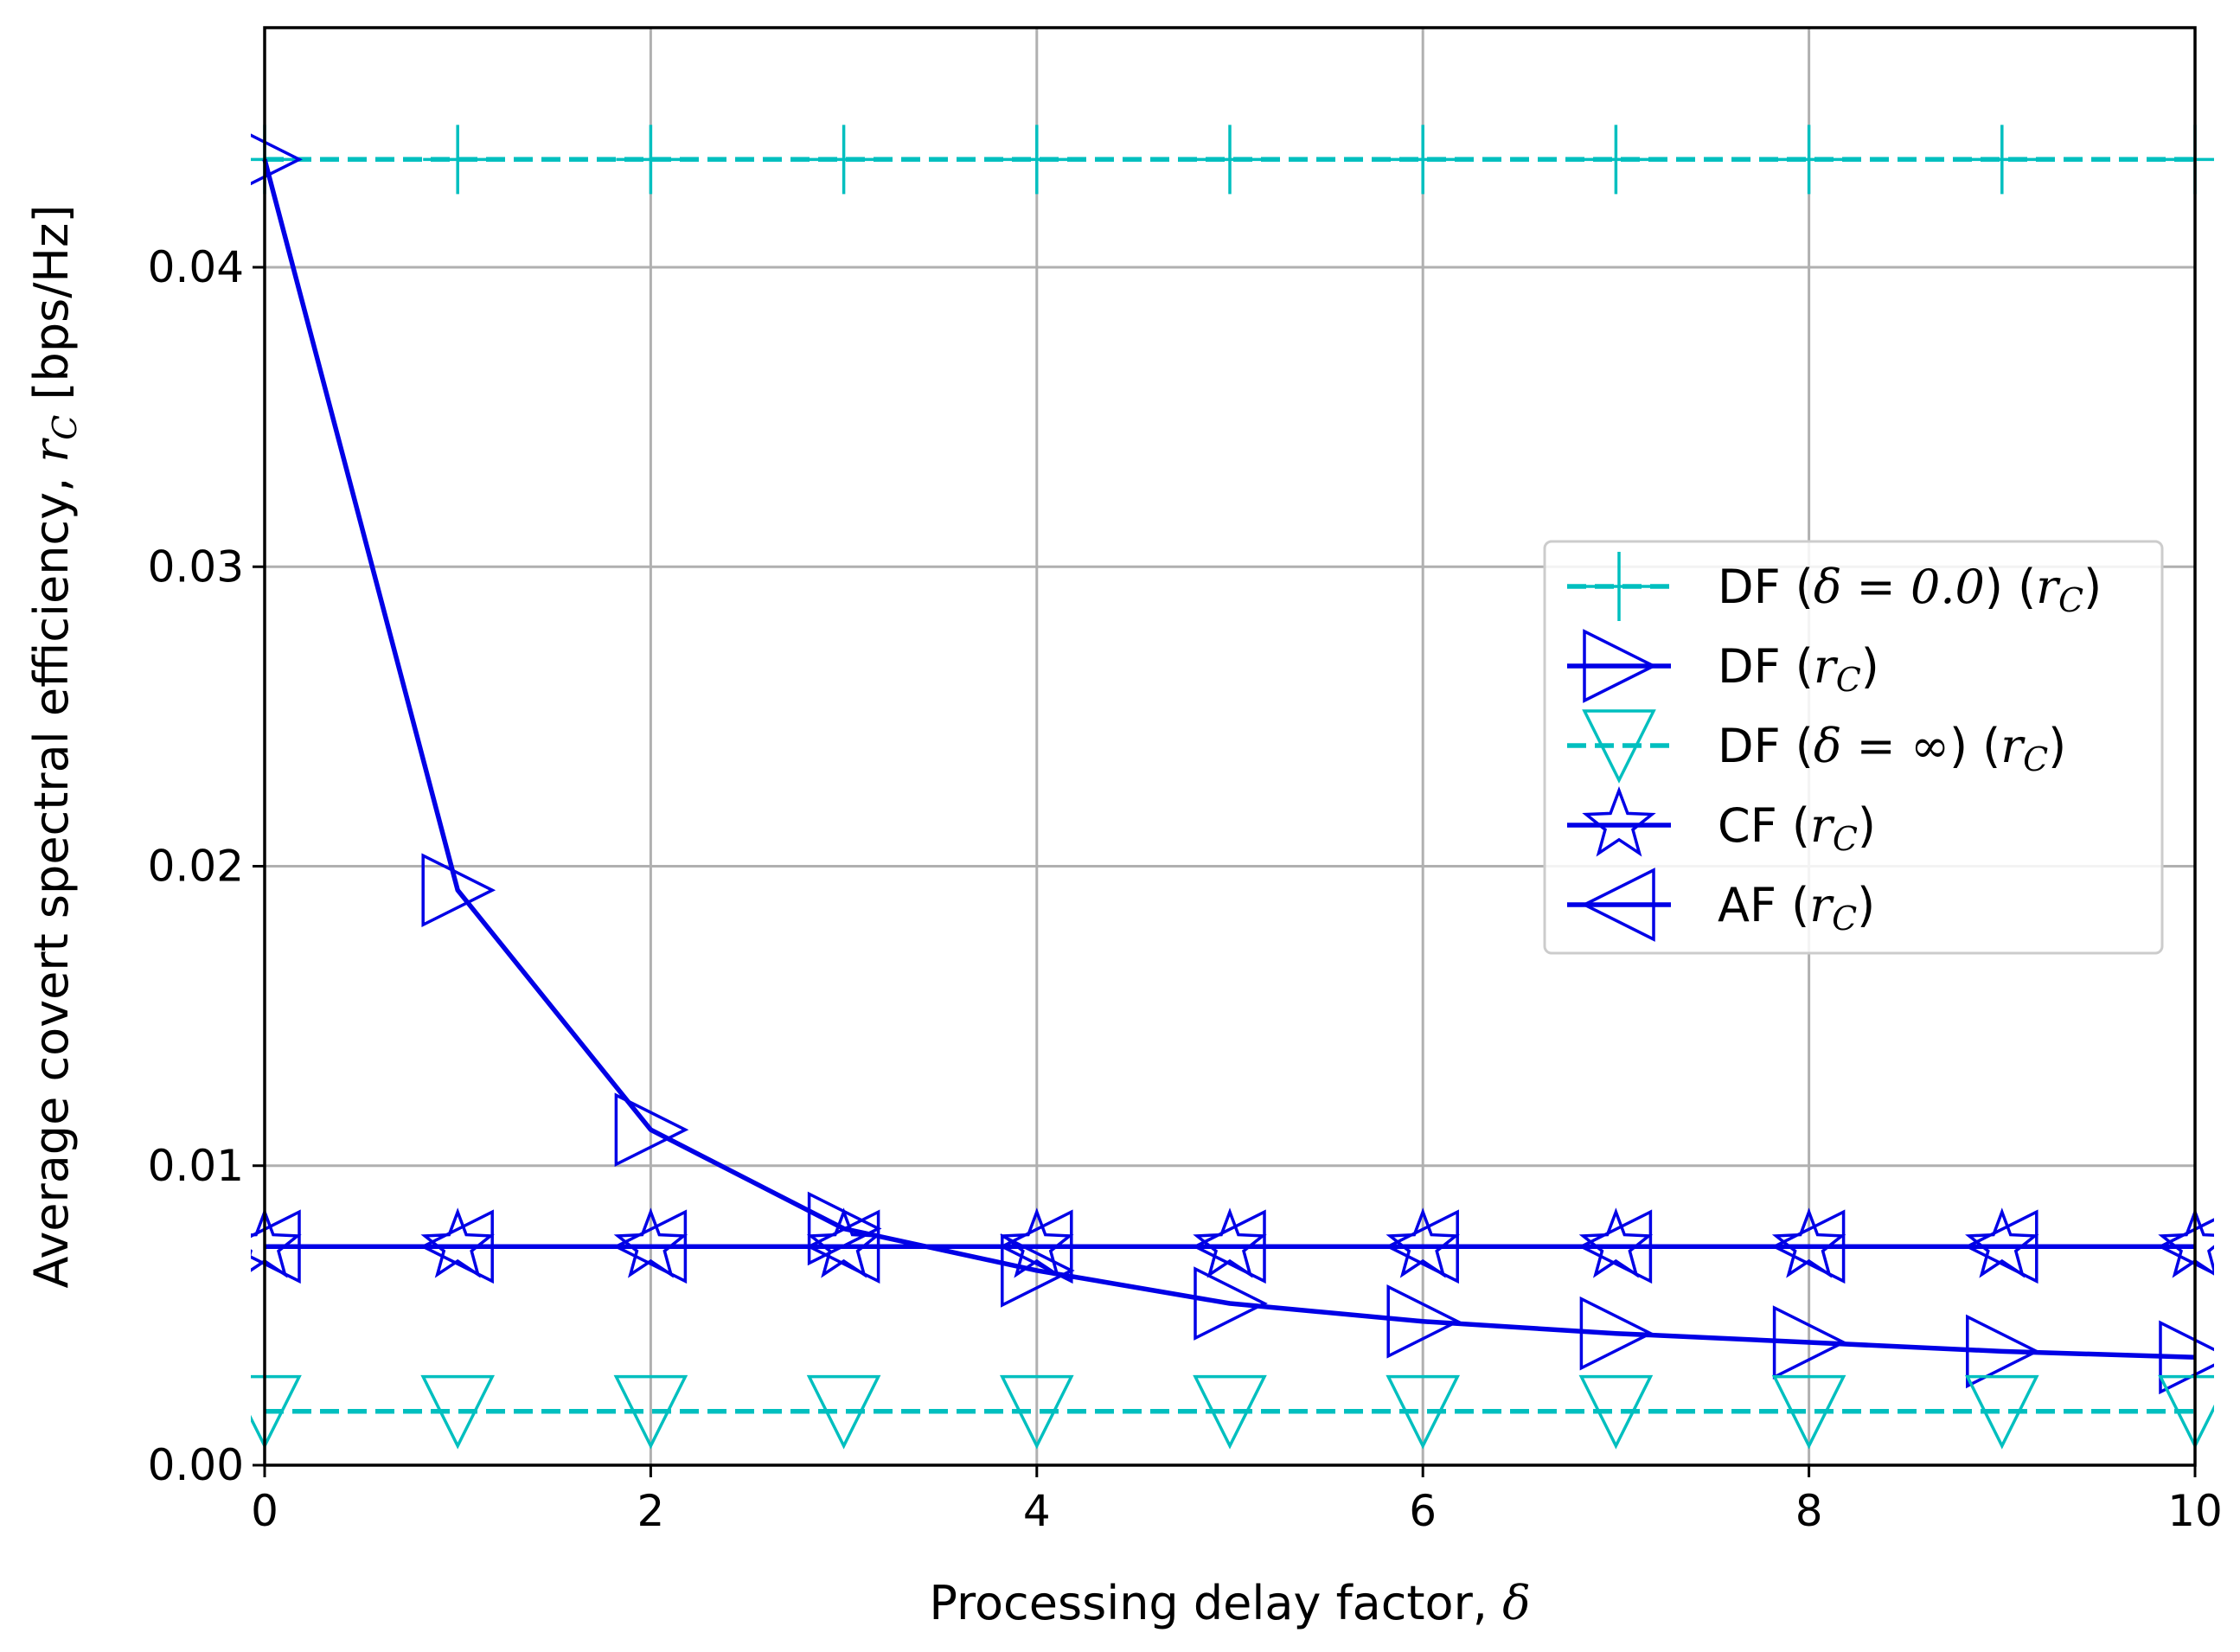 This screenshot has height=1652, width=2240. I want to click on x-tick-label: 4, so click(1037, 1511).